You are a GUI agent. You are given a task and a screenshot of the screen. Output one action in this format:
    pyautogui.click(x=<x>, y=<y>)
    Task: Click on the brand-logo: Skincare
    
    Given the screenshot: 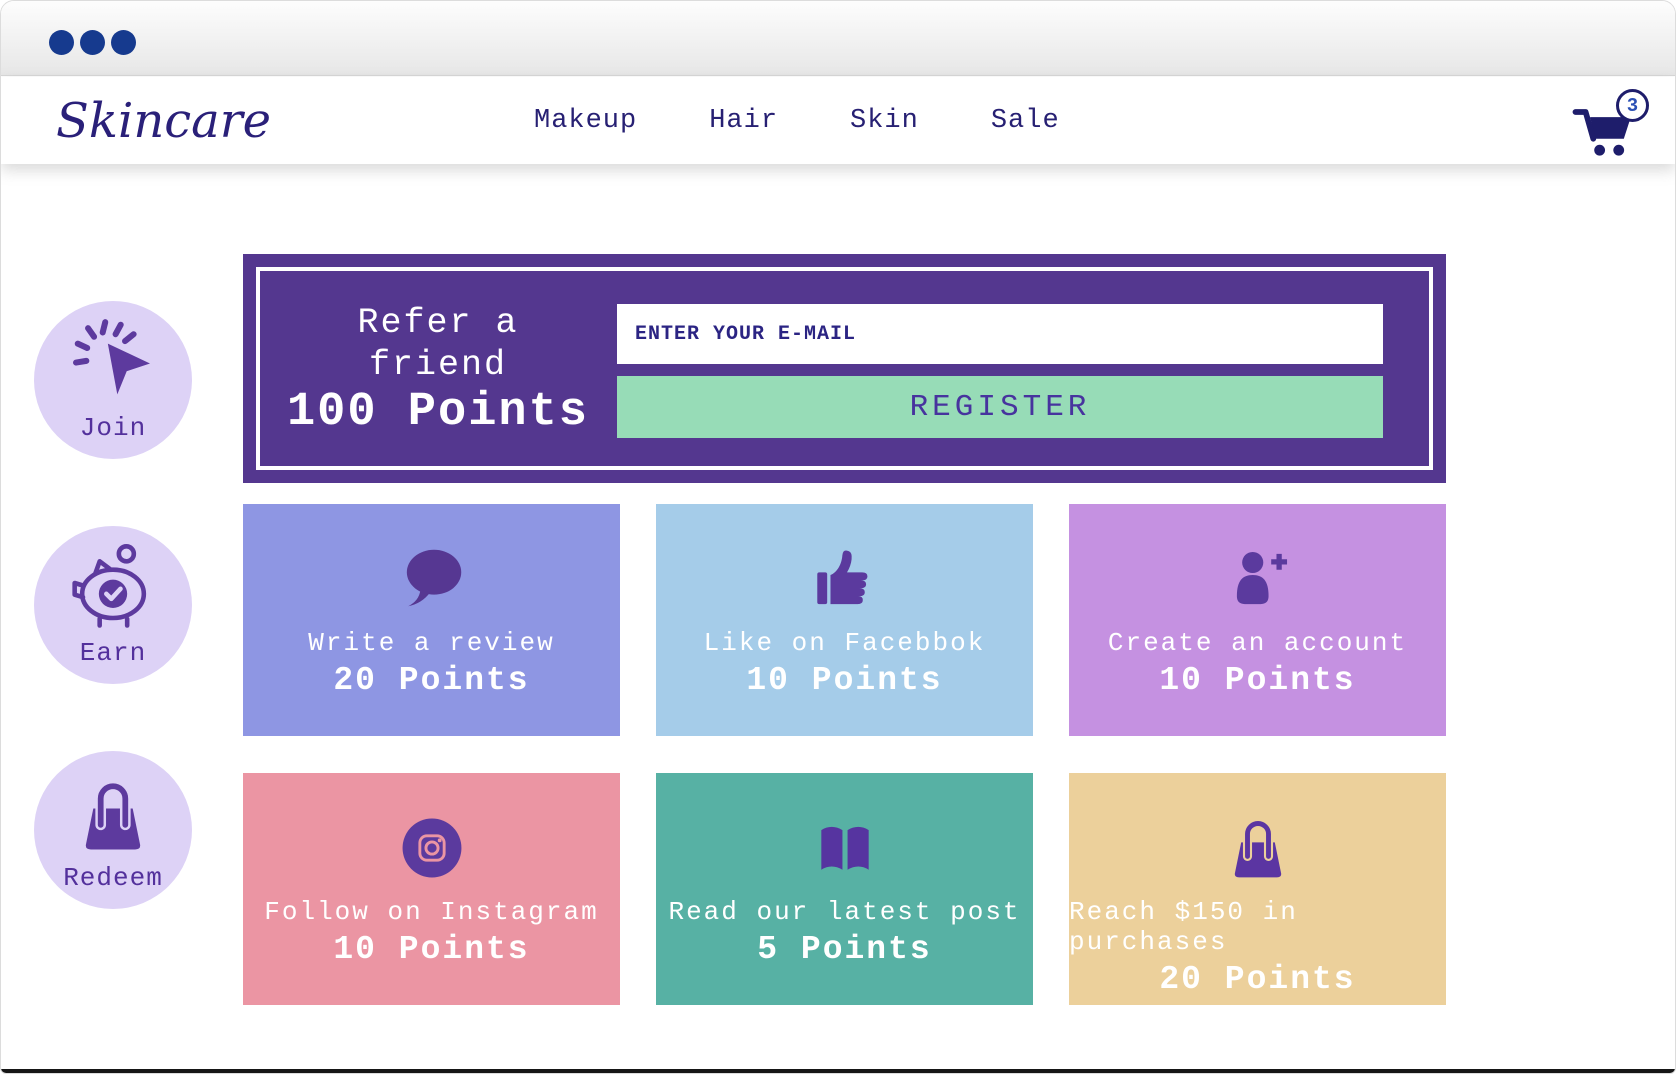 What is the action you would take?
    pyautogui.click(x=164, y=120)
    